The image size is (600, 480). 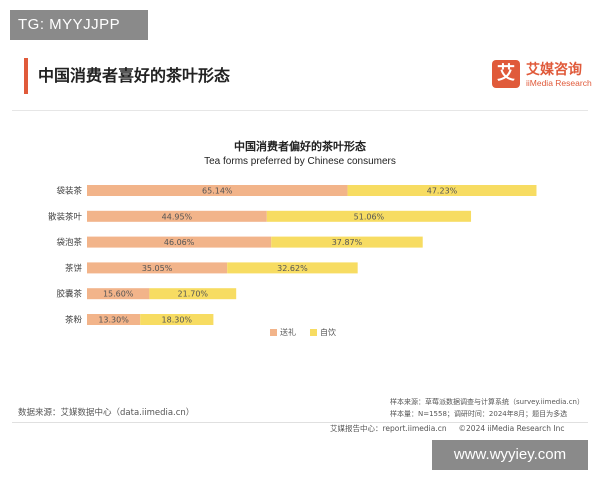 I want to click on report-center: 艾媒报告中心：report.iimedia.cn, so click(x=388, y=428).